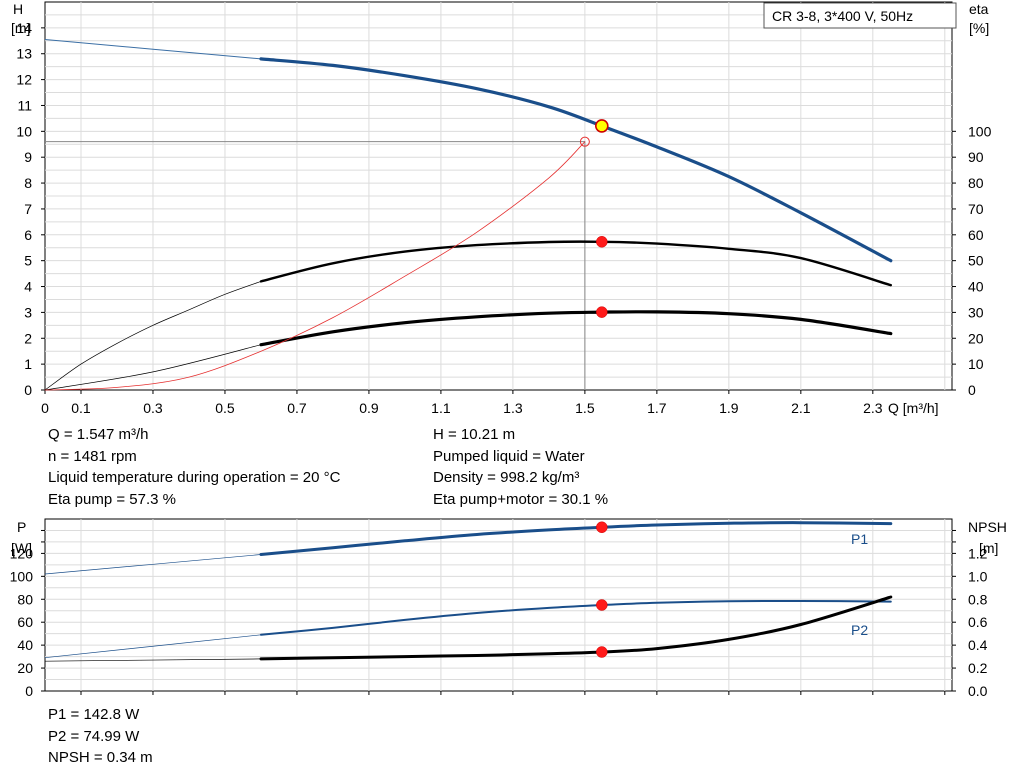 The height and width of the screenshot is (781, 1024). I want to click on x-tick-label: 2.1, so click(801, 408).